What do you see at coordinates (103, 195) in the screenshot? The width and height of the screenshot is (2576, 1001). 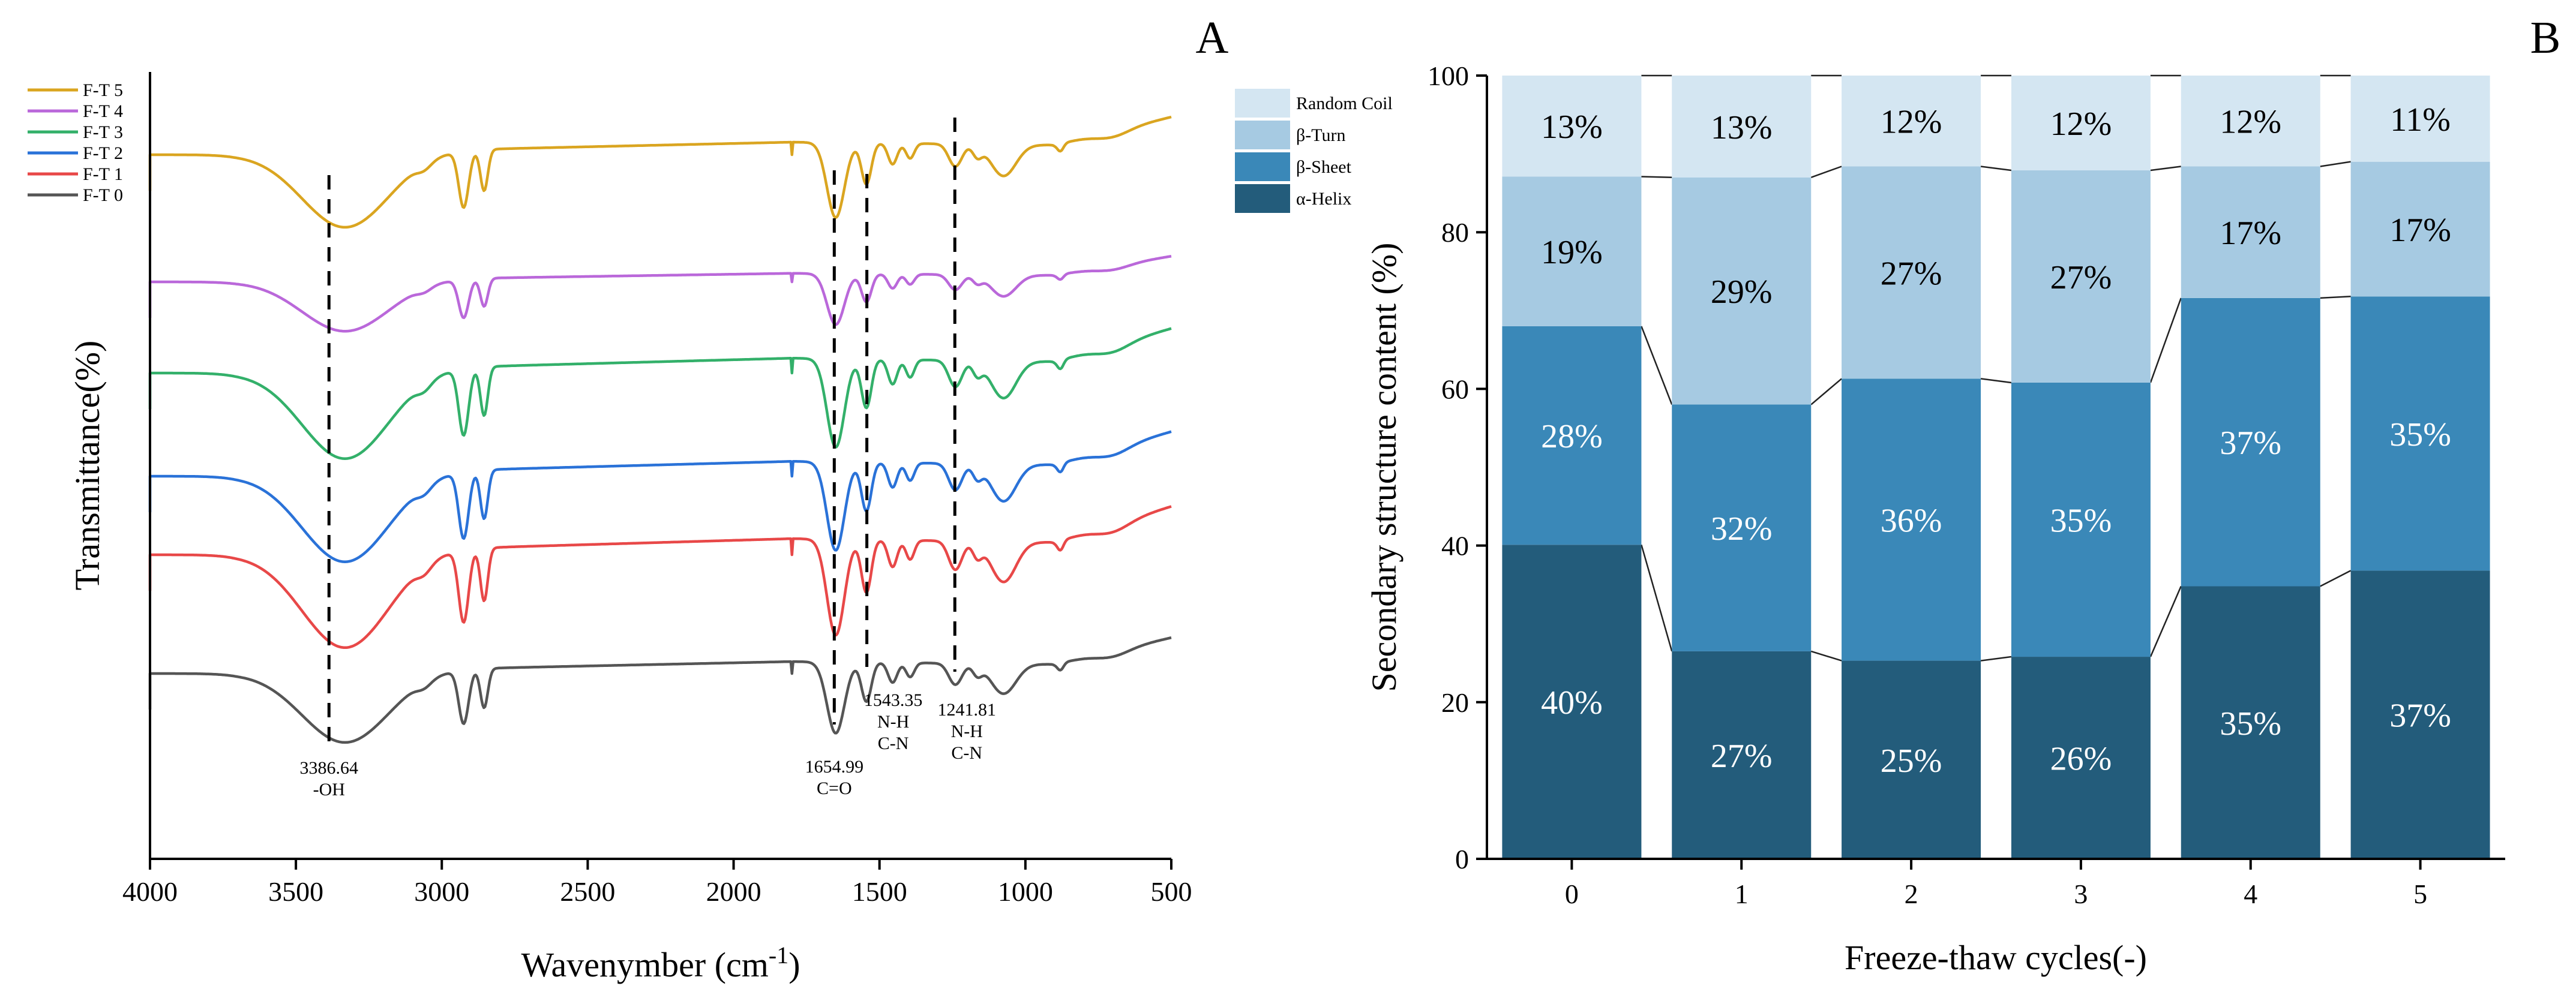 I see `legend-label-a: F-T 0` at bounding box center [103, 195].